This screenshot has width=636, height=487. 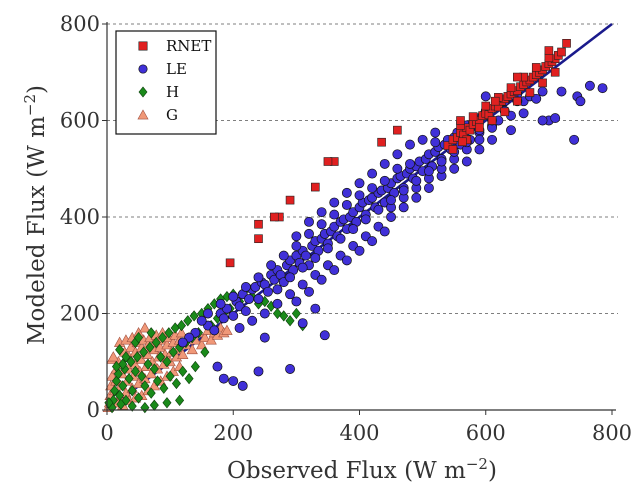 I want to click on y-tick-label-0: 0, so click(x=93, y=410).